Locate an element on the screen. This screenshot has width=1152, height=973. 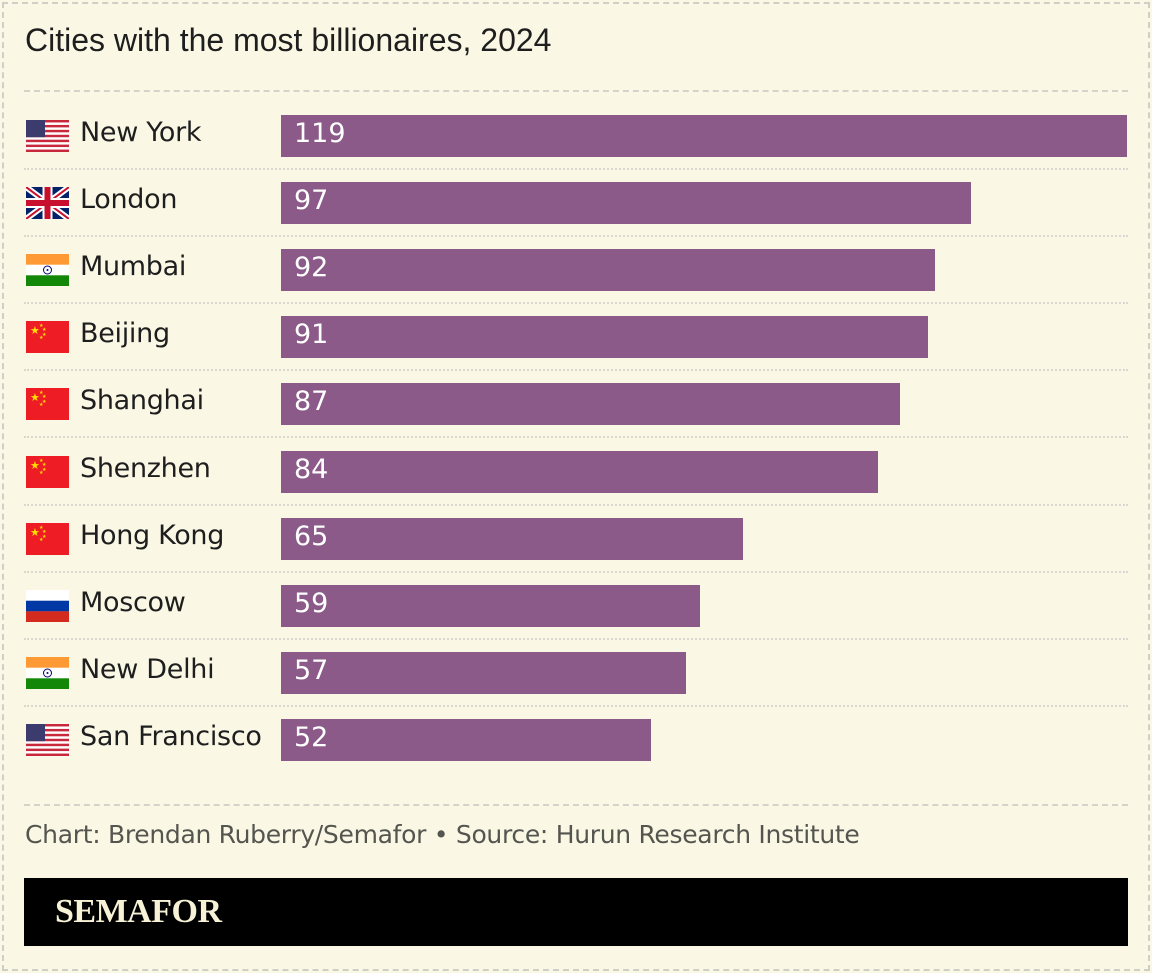
bar-row: ★ ★ ★ ★ ★ Shanghai 87 is located at coordinates (576, 405).